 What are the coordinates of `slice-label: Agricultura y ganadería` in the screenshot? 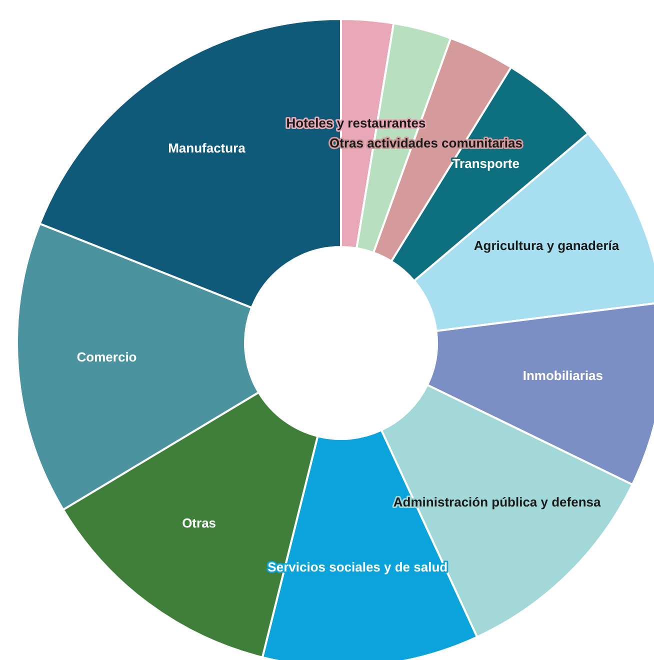 It's located at (547, 245).